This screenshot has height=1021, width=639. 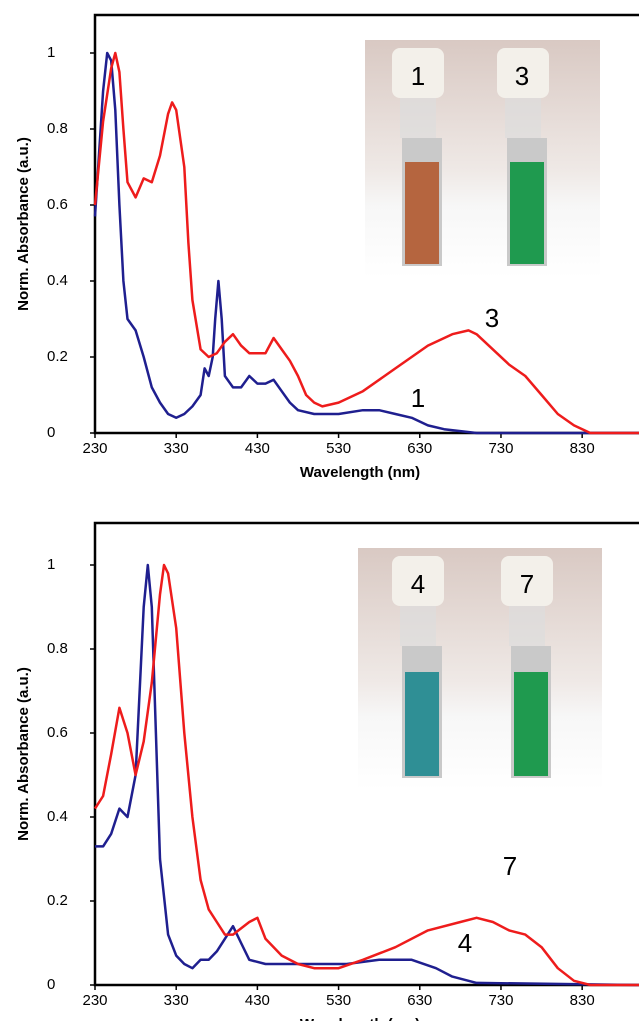 I want to click on curve-label: 1, so click(x=418, y=398).